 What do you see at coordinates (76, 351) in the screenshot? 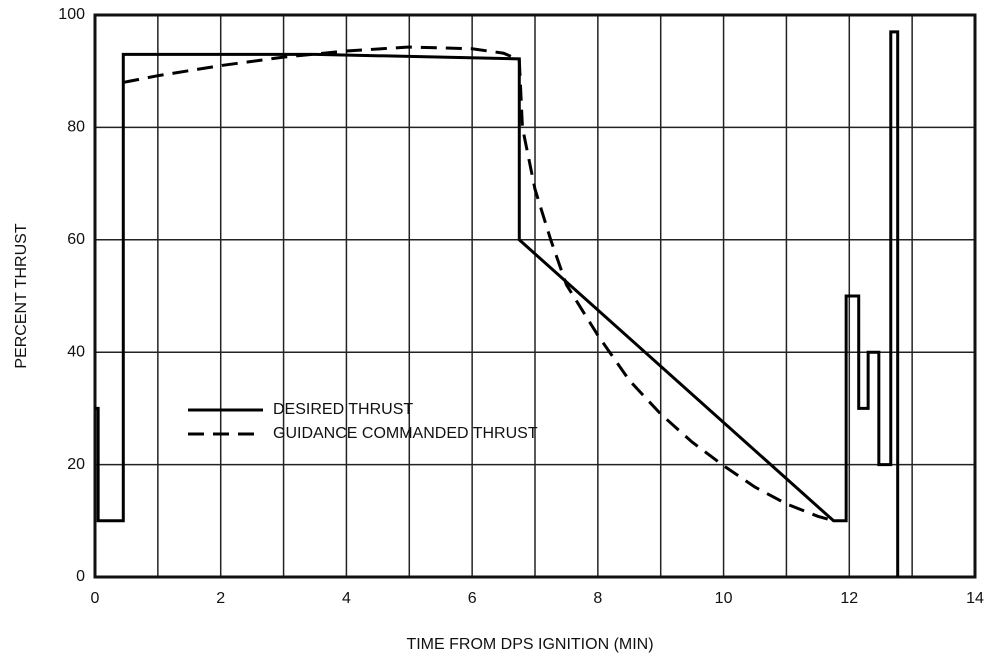
I see `y-tick-label: 40` at bounding box center [76, 351].